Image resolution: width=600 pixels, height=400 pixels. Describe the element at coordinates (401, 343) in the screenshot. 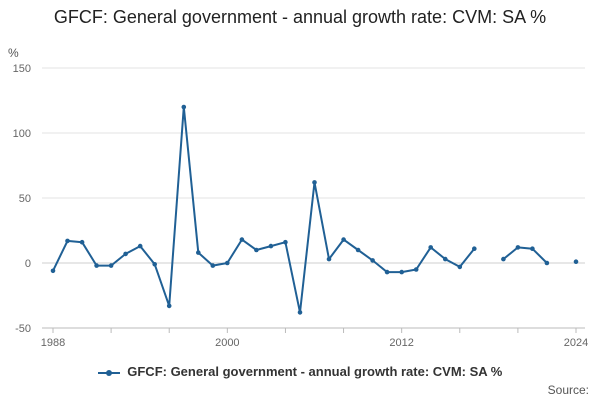

I see `x-tick-label: 2012` at that location.